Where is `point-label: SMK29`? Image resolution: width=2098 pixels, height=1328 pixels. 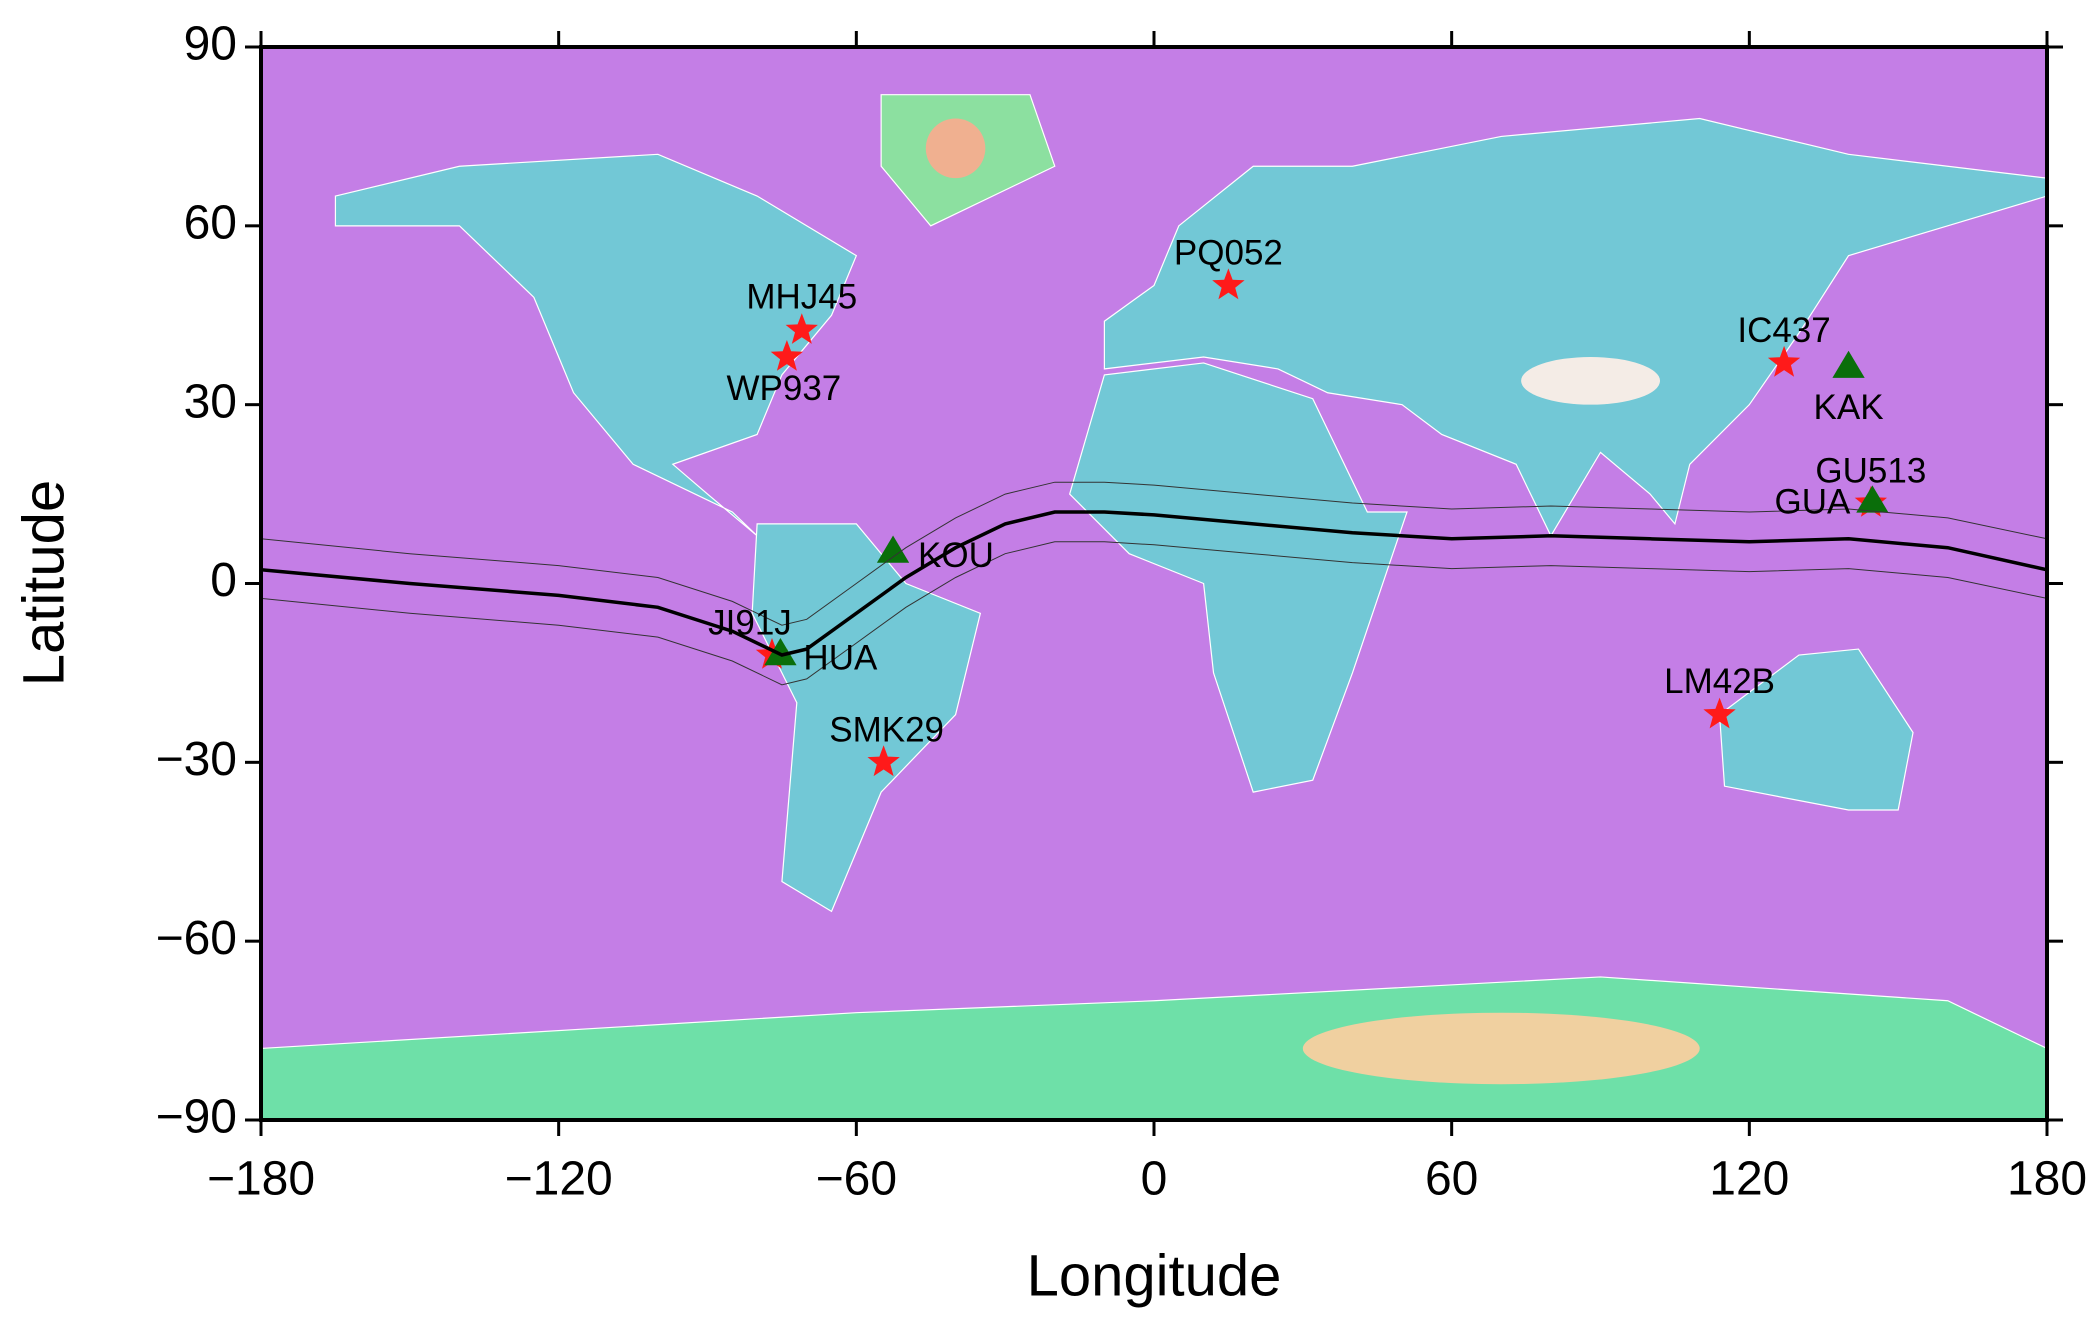 point-label: SMK29 is located at coordinates (886, 730).